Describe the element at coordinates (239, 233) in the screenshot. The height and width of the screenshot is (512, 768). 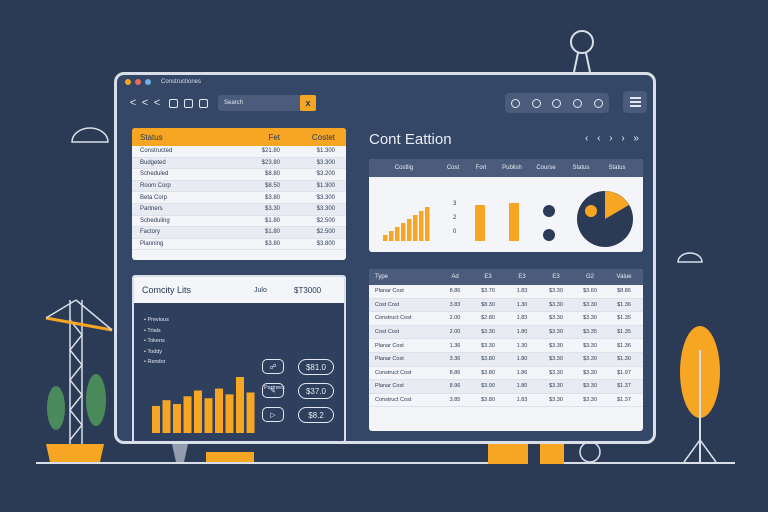
I see `table-row: Factory $1.80 $2.500` at that location.